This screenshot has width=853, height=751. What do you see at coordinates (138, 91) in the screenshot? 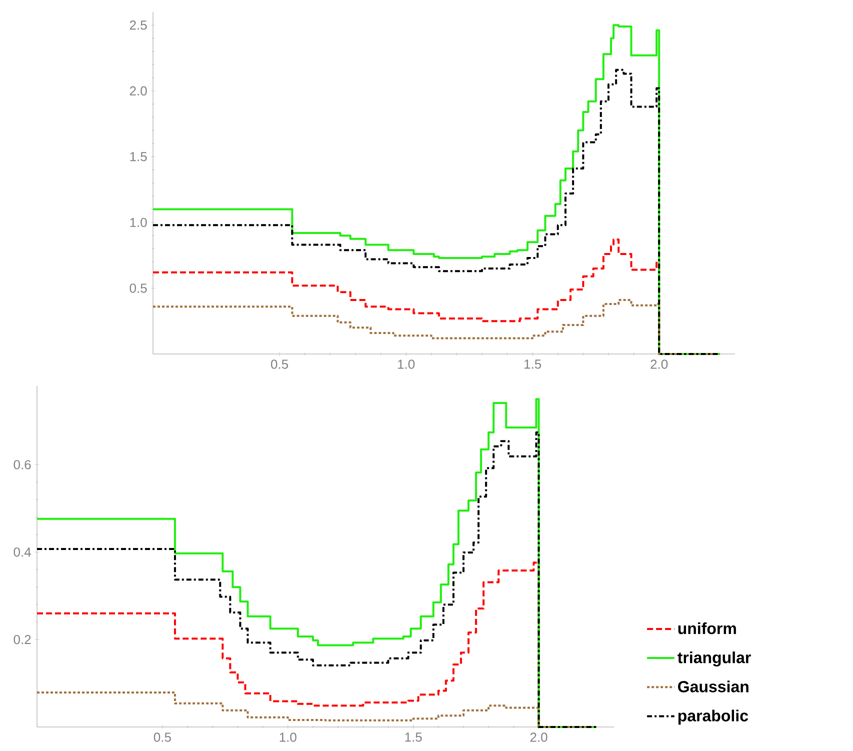
I see `y-tick-label: 2.0` at bounding box center [138, 91].